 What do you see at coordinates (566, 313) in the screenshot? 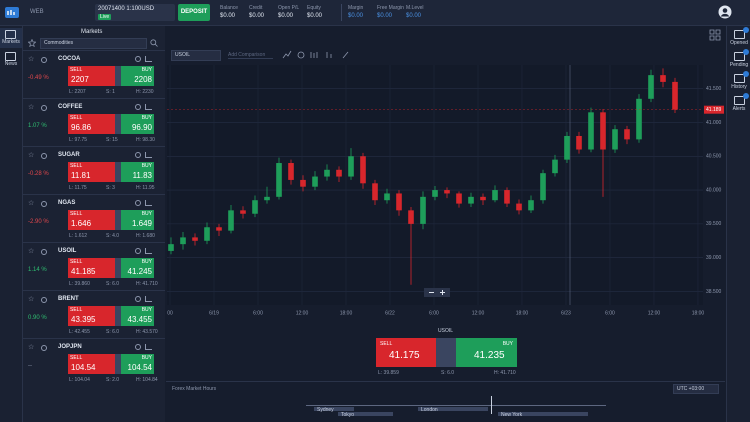
I see `x-tick-label: 6/23` at bounding box center [566, 313].